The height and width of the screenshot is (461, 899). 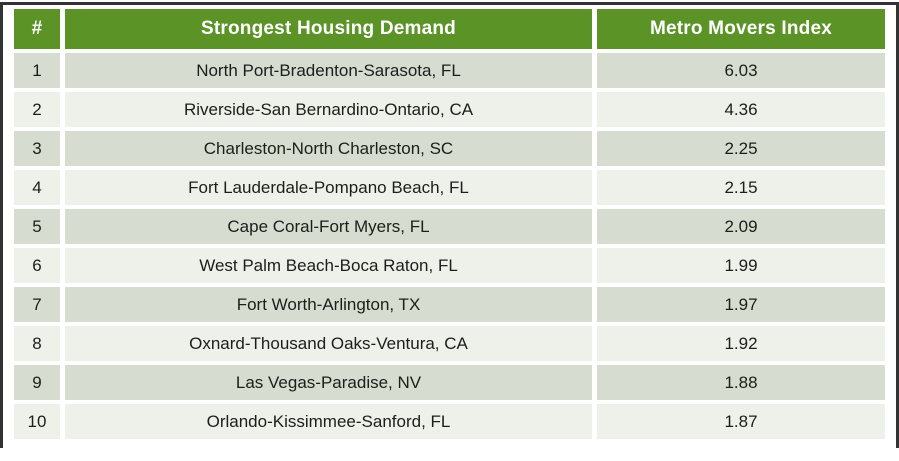 I want to click on table-row: 9 Las Vegas-Paradise, NV 1.88, so click(x=449, y=382).